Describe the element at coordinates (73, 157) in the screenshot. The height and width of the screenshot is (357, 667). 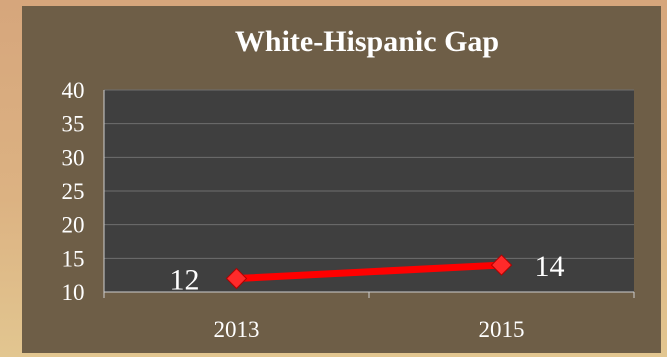
I see `y-tick-label: 30` at that location.